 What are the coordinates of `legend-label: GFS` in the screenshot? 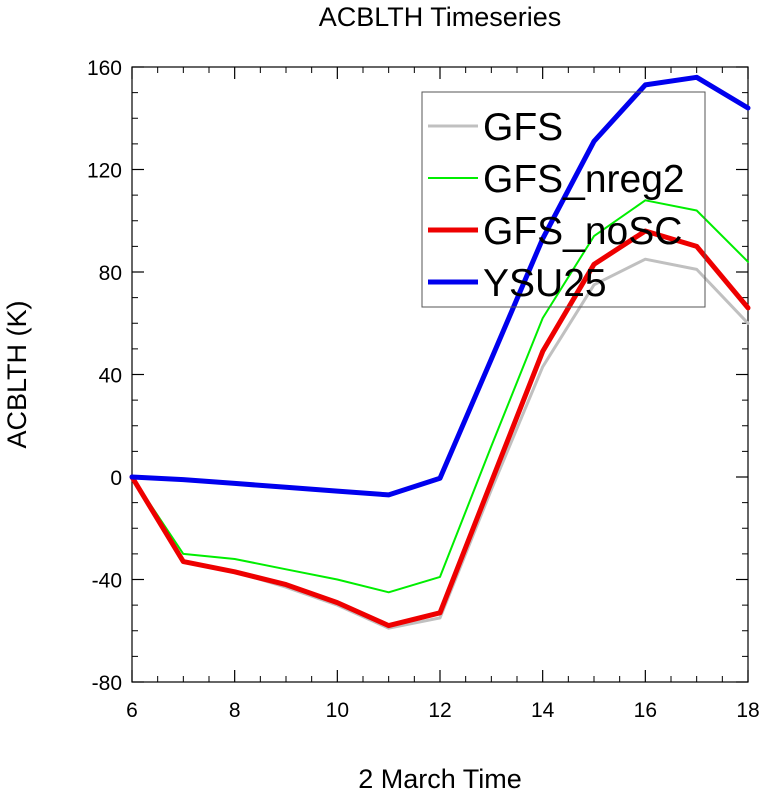 It's located at (523, 127).